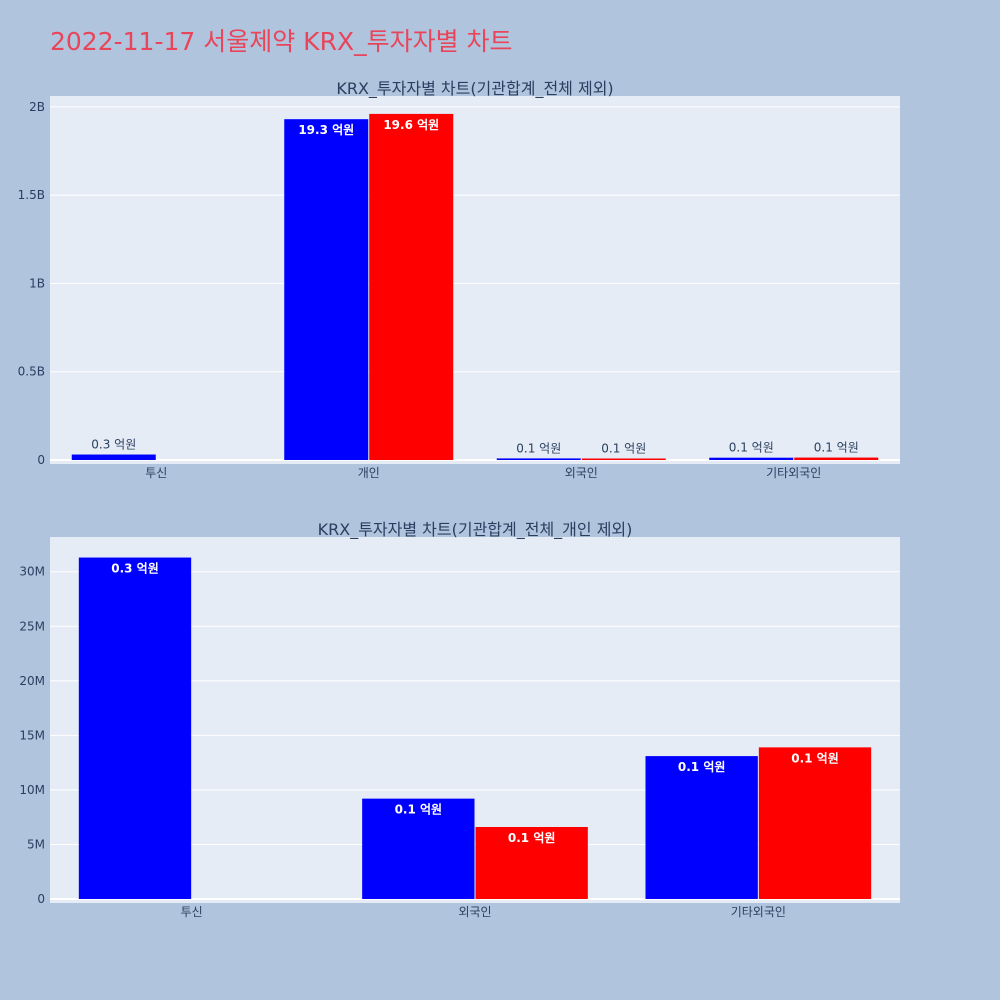  I want to click on y-tick-label: 20M, so click(32, 681).